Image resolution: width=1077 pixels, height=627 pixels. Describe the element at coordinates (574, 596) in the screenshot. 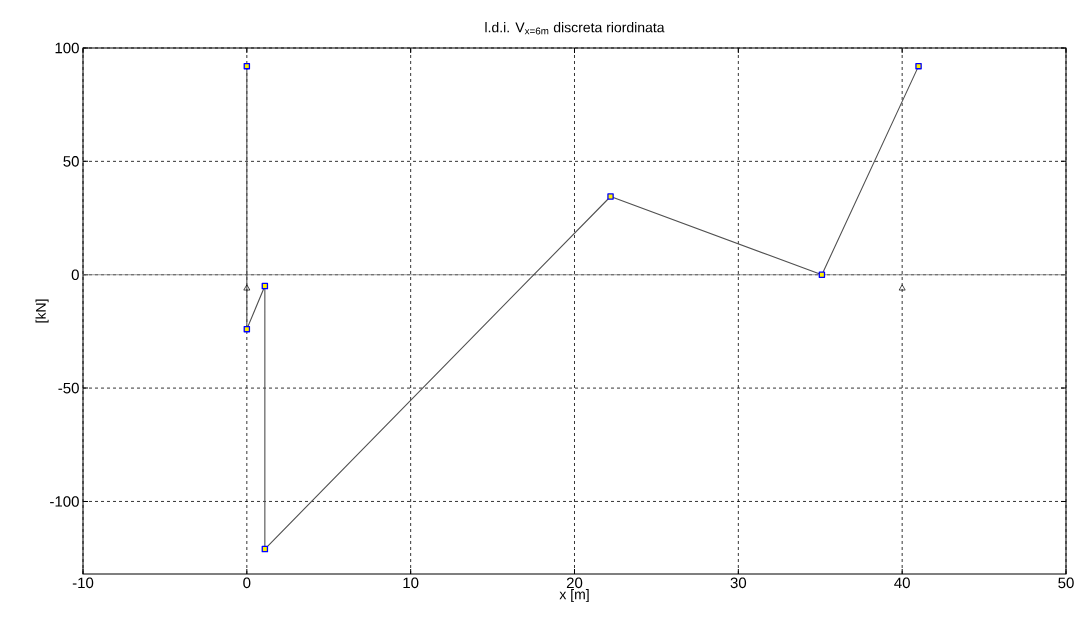

I see `x-axis-title: x [m]` at that location.